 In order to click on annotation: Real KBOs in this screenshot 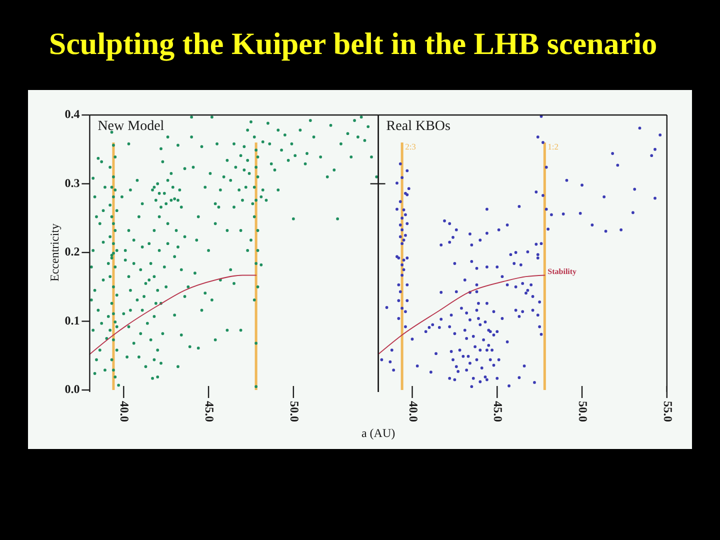, I will do `click(418, 126)`.